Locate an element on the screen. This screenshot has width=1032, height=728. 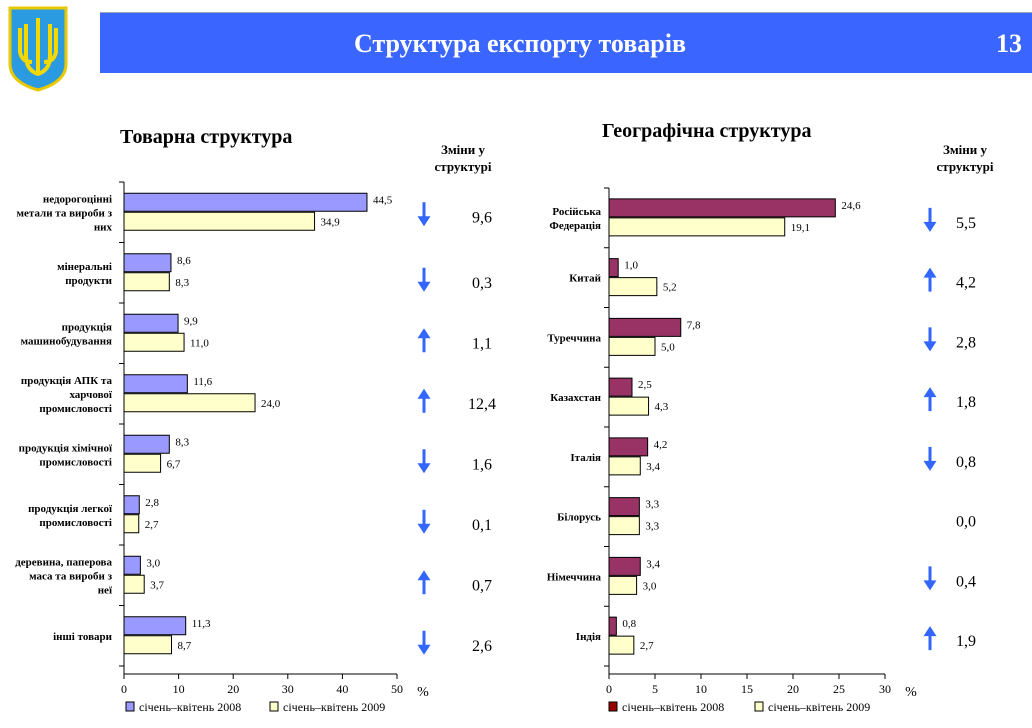
changes-header-left: Зміни у структурі is located at coordinates (463, 158).